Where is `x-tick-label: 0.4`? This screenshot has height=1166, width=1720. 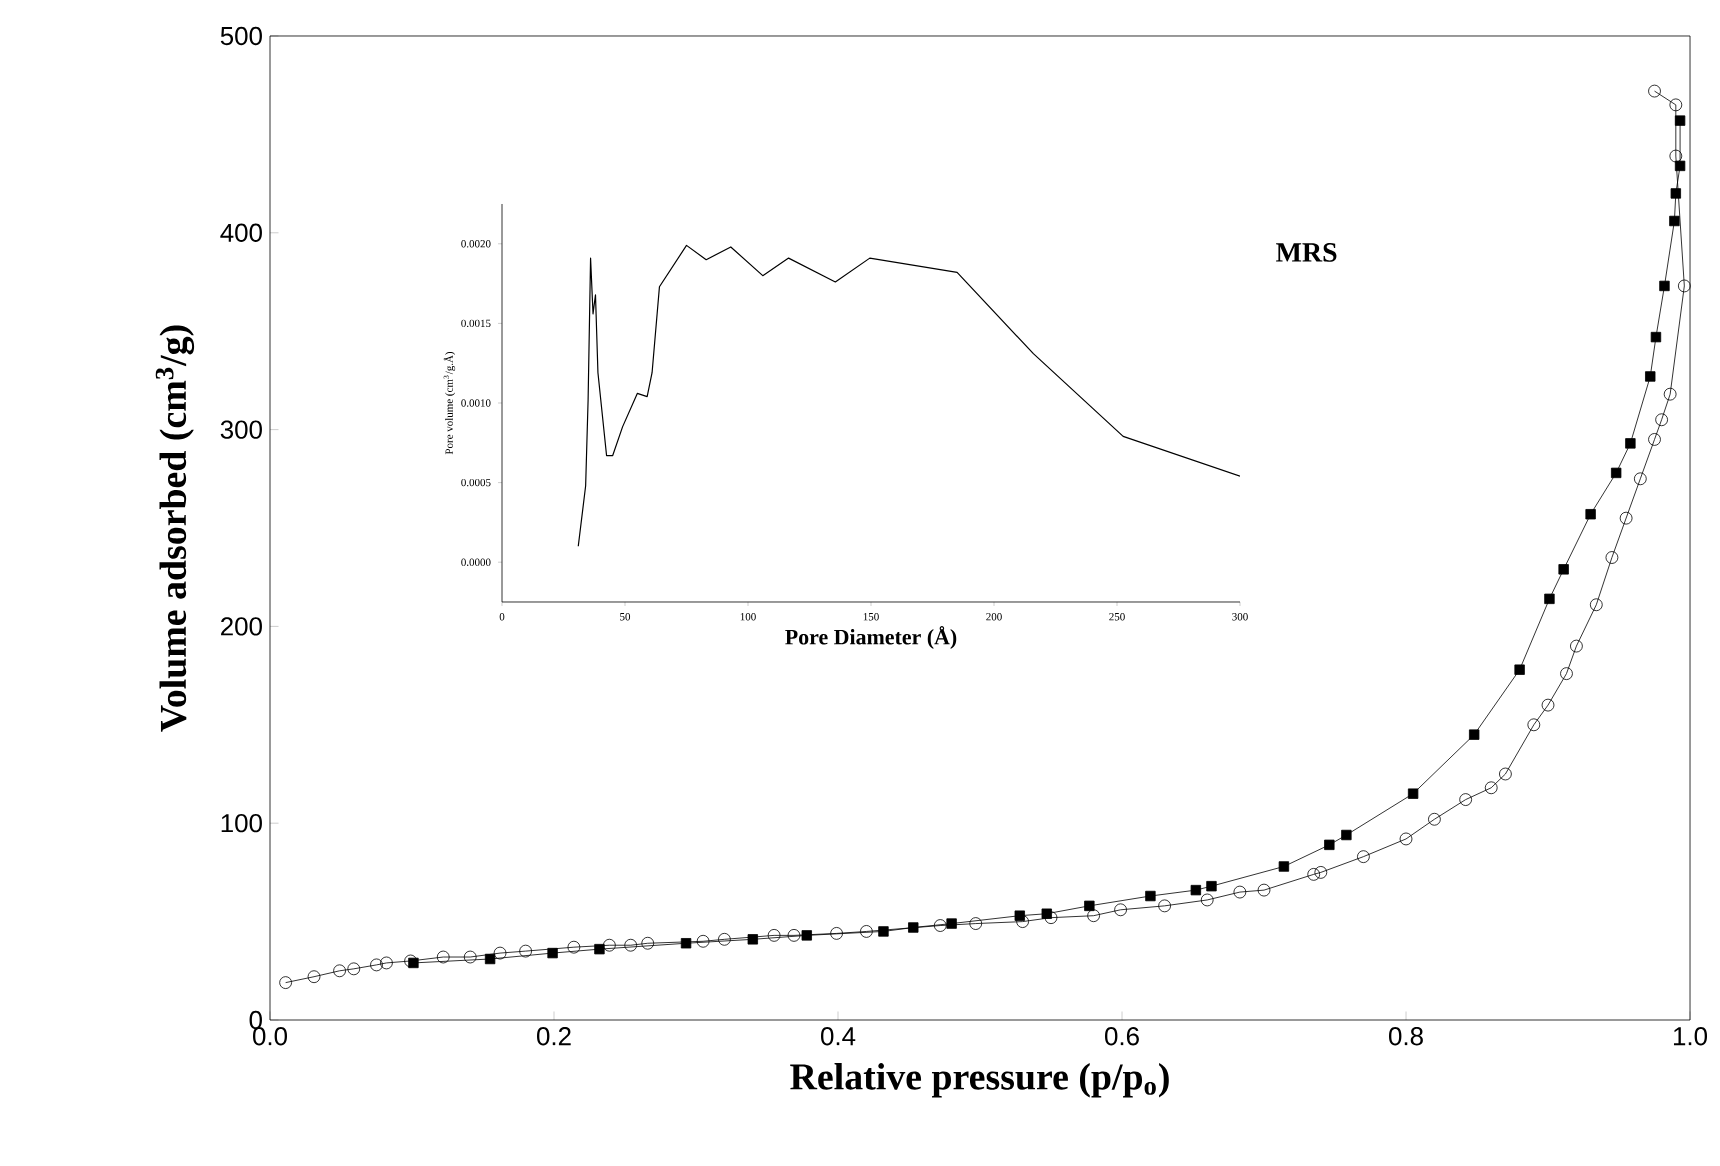 x-tick-label: 0.4 is located at coordinates (838, 1036).